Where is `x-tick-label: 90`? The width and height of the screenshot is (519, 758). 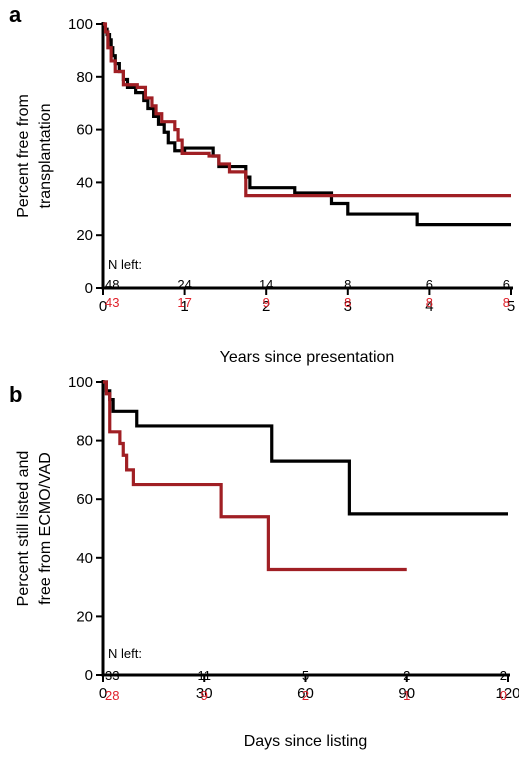
x-tick-label: 90 is located at coordinates (406, 693).